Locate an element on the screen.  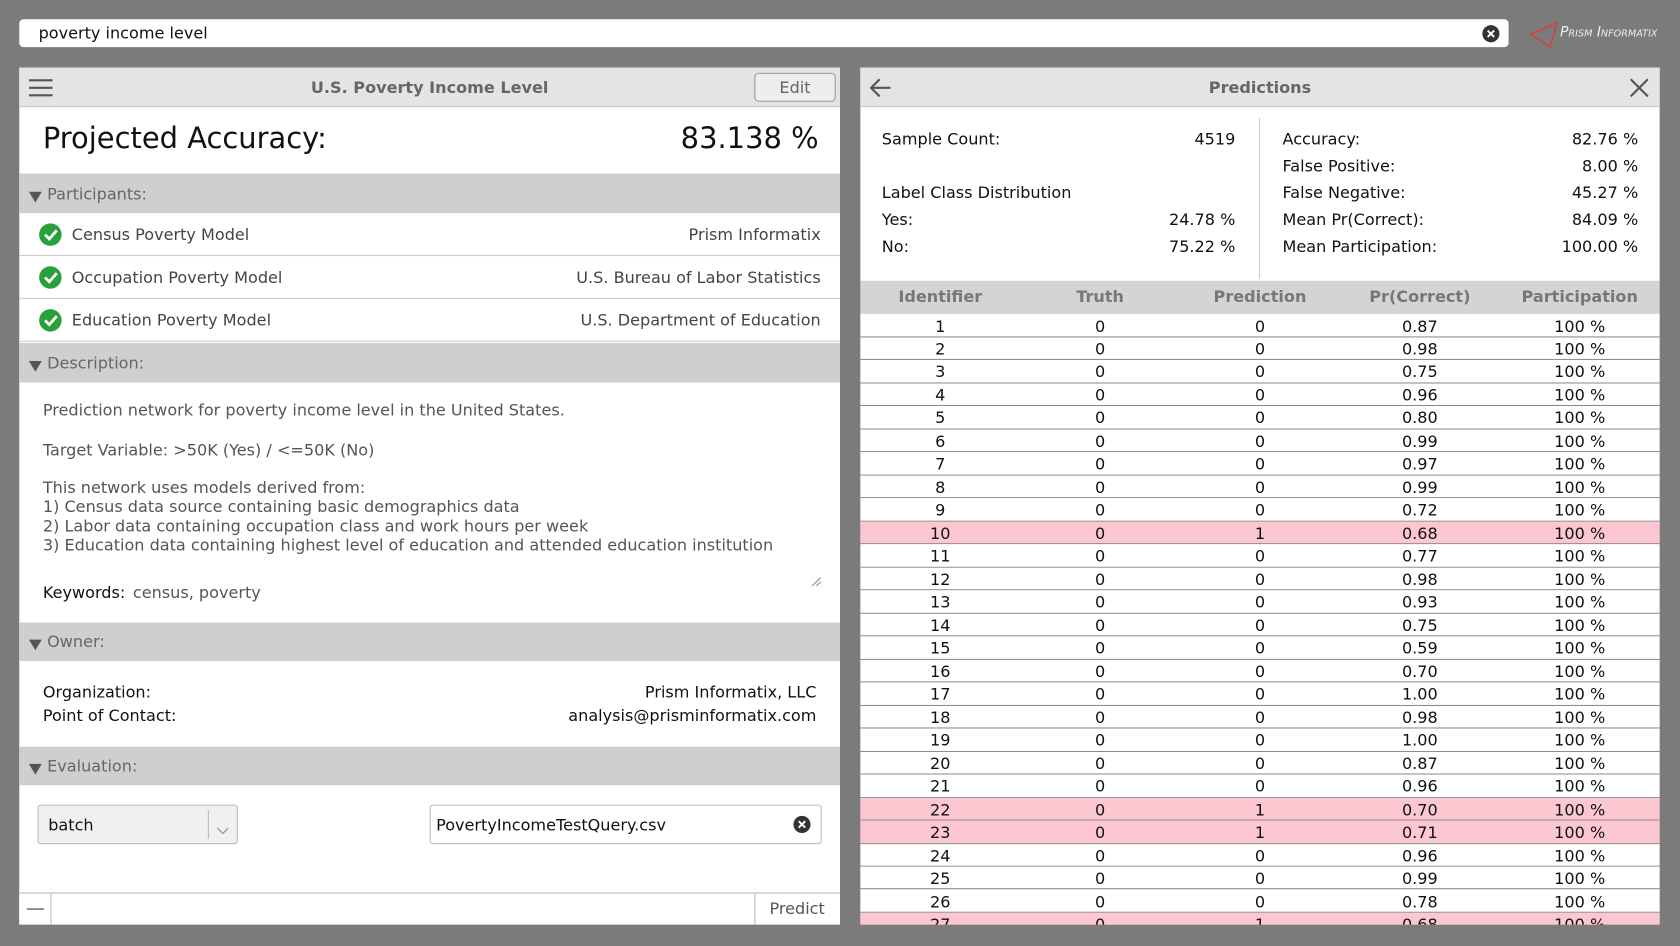
collapse-button is located at coordinates (35, 908).